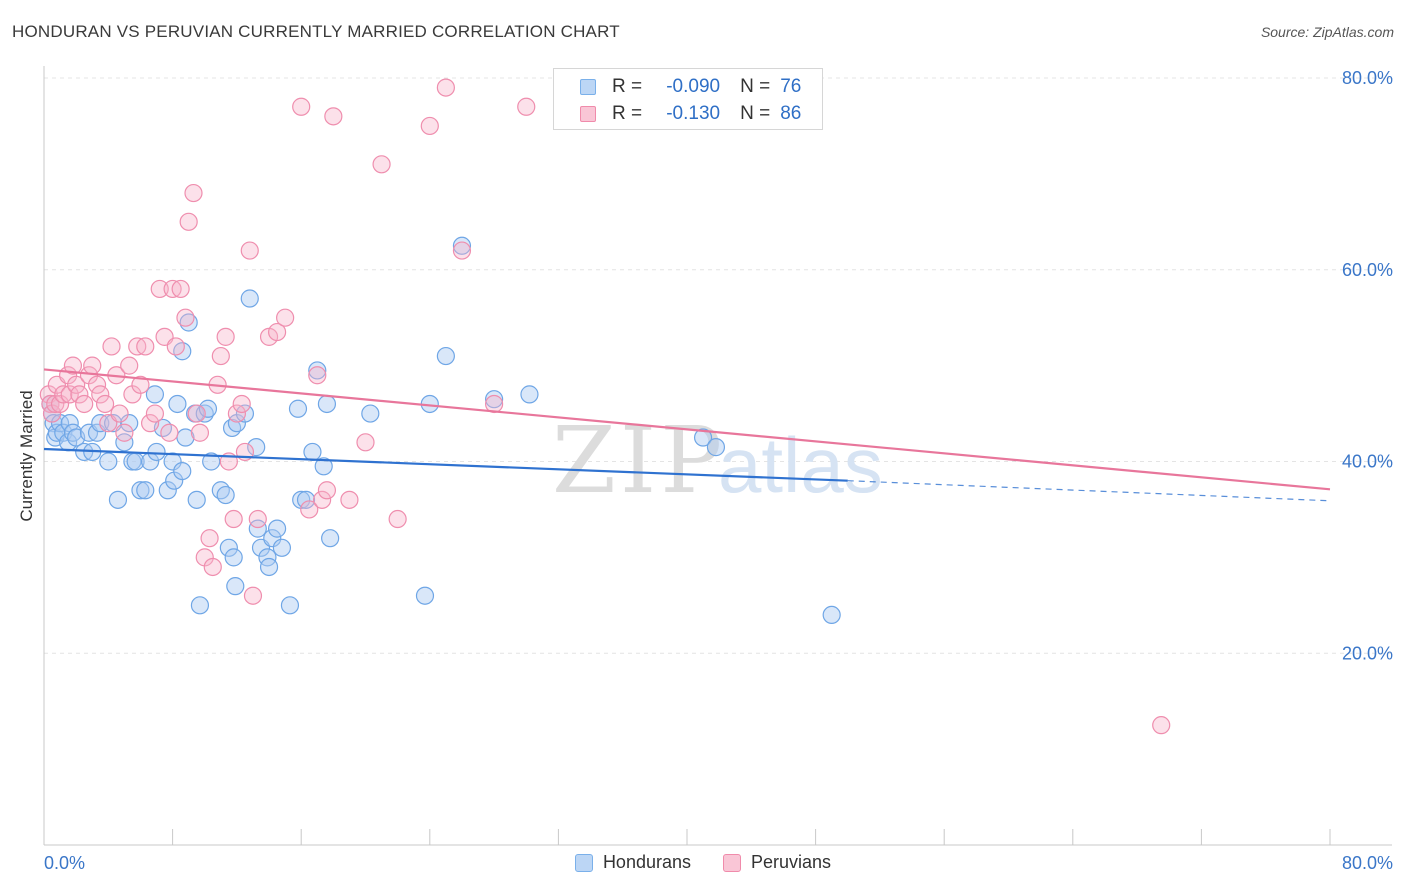 The height and width of the screenshot is (892, 1406). Describe the element at coordinates (639, 460) in the screenshot. I see `watermark-zip: ZIP` at that location.